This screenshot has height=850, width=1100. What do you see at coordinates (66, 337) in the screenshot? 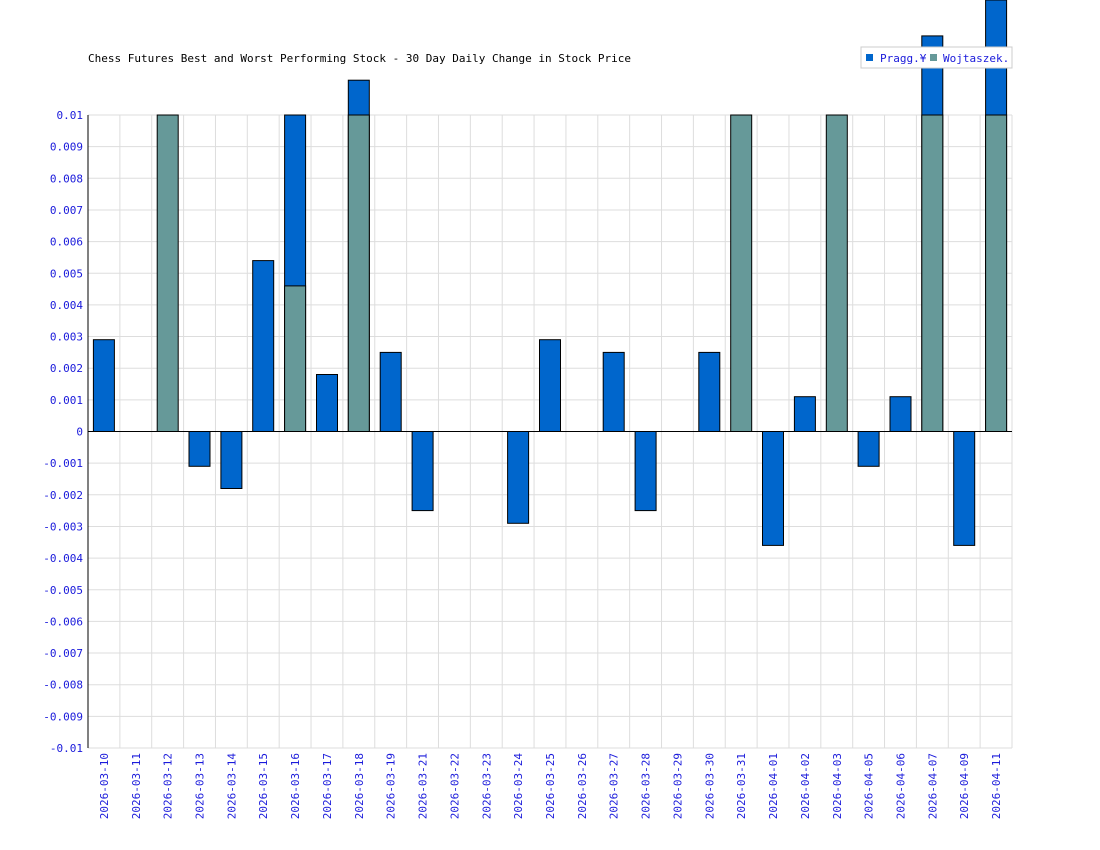
I see `y-tick-label: 0.003` at bounding box center [66, 337].